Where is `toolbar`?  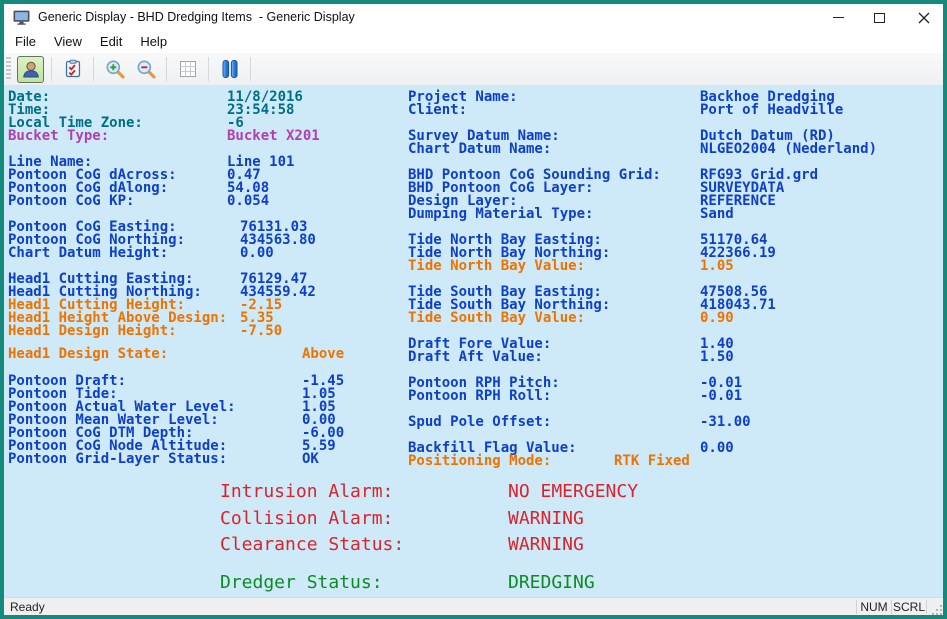
toolbar is located at coordinates (473, 69).